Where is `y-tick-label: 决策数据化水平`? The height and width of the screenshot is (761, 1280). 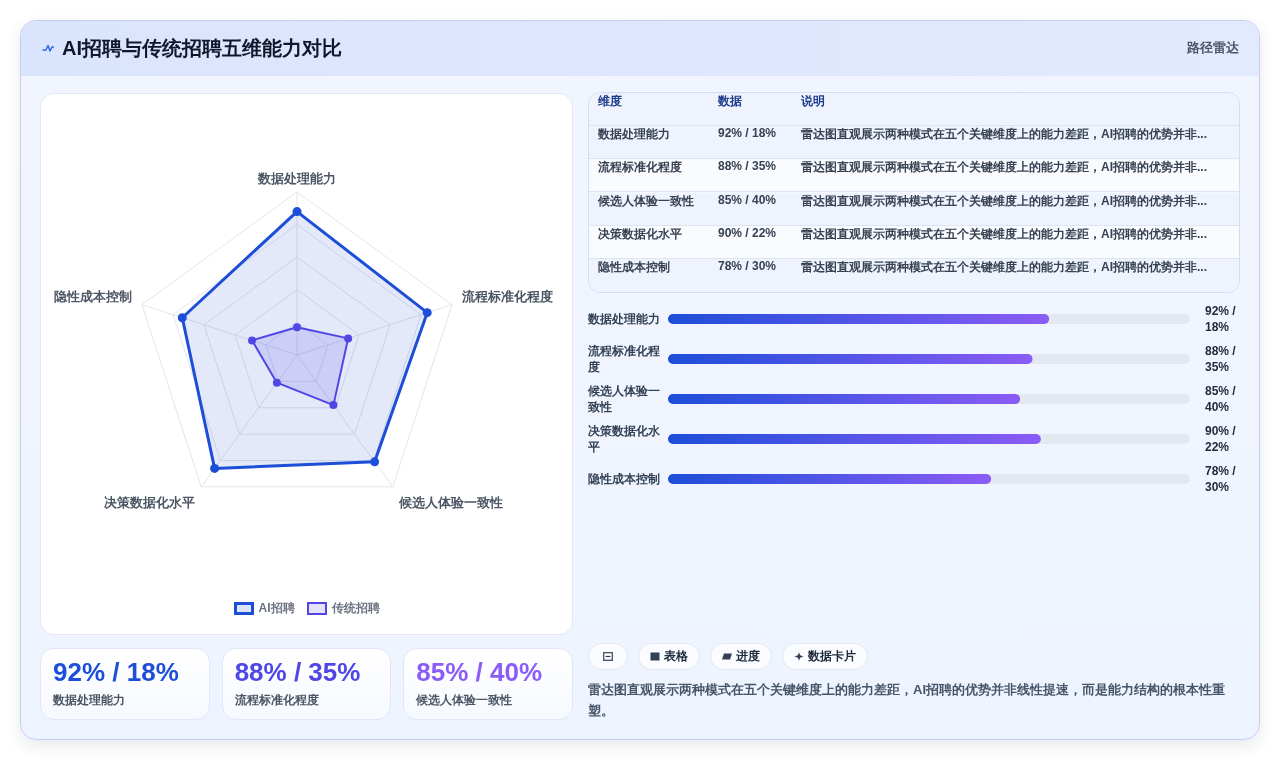 y-tick-label: 决策数据化水平 is located at coordinates (624, 439).